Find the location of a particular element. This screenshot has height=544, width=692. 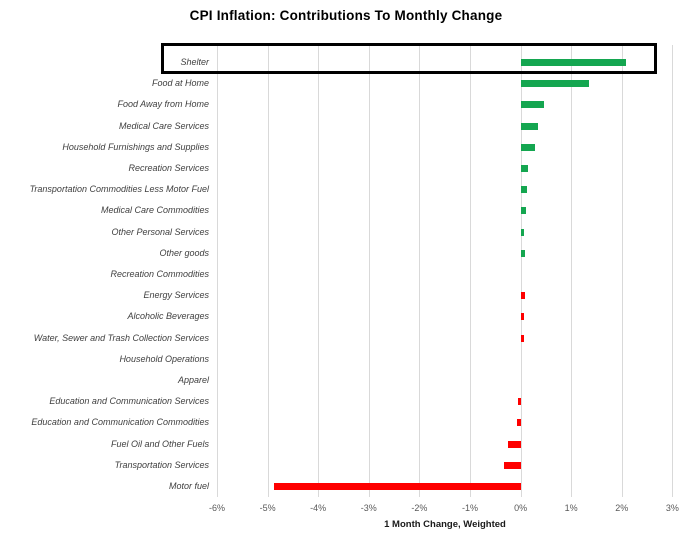

bar-household-furnishings-and-supplies is located at coordinates (528, 147).